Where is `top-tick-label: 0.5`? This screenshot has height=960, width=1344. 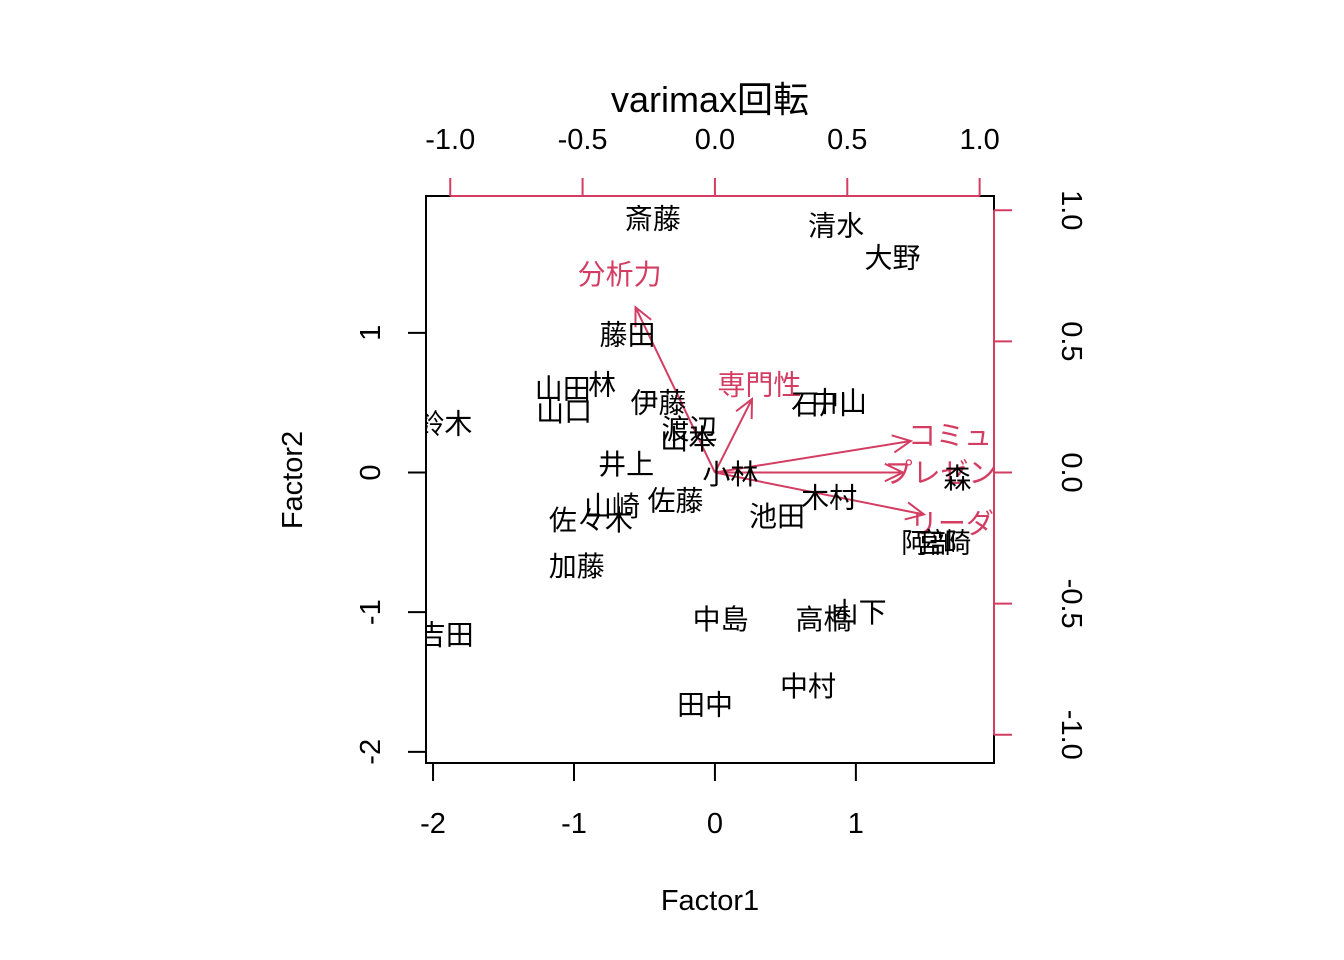
top-tick-label: 0.5 is located at coordinates (847, 140).